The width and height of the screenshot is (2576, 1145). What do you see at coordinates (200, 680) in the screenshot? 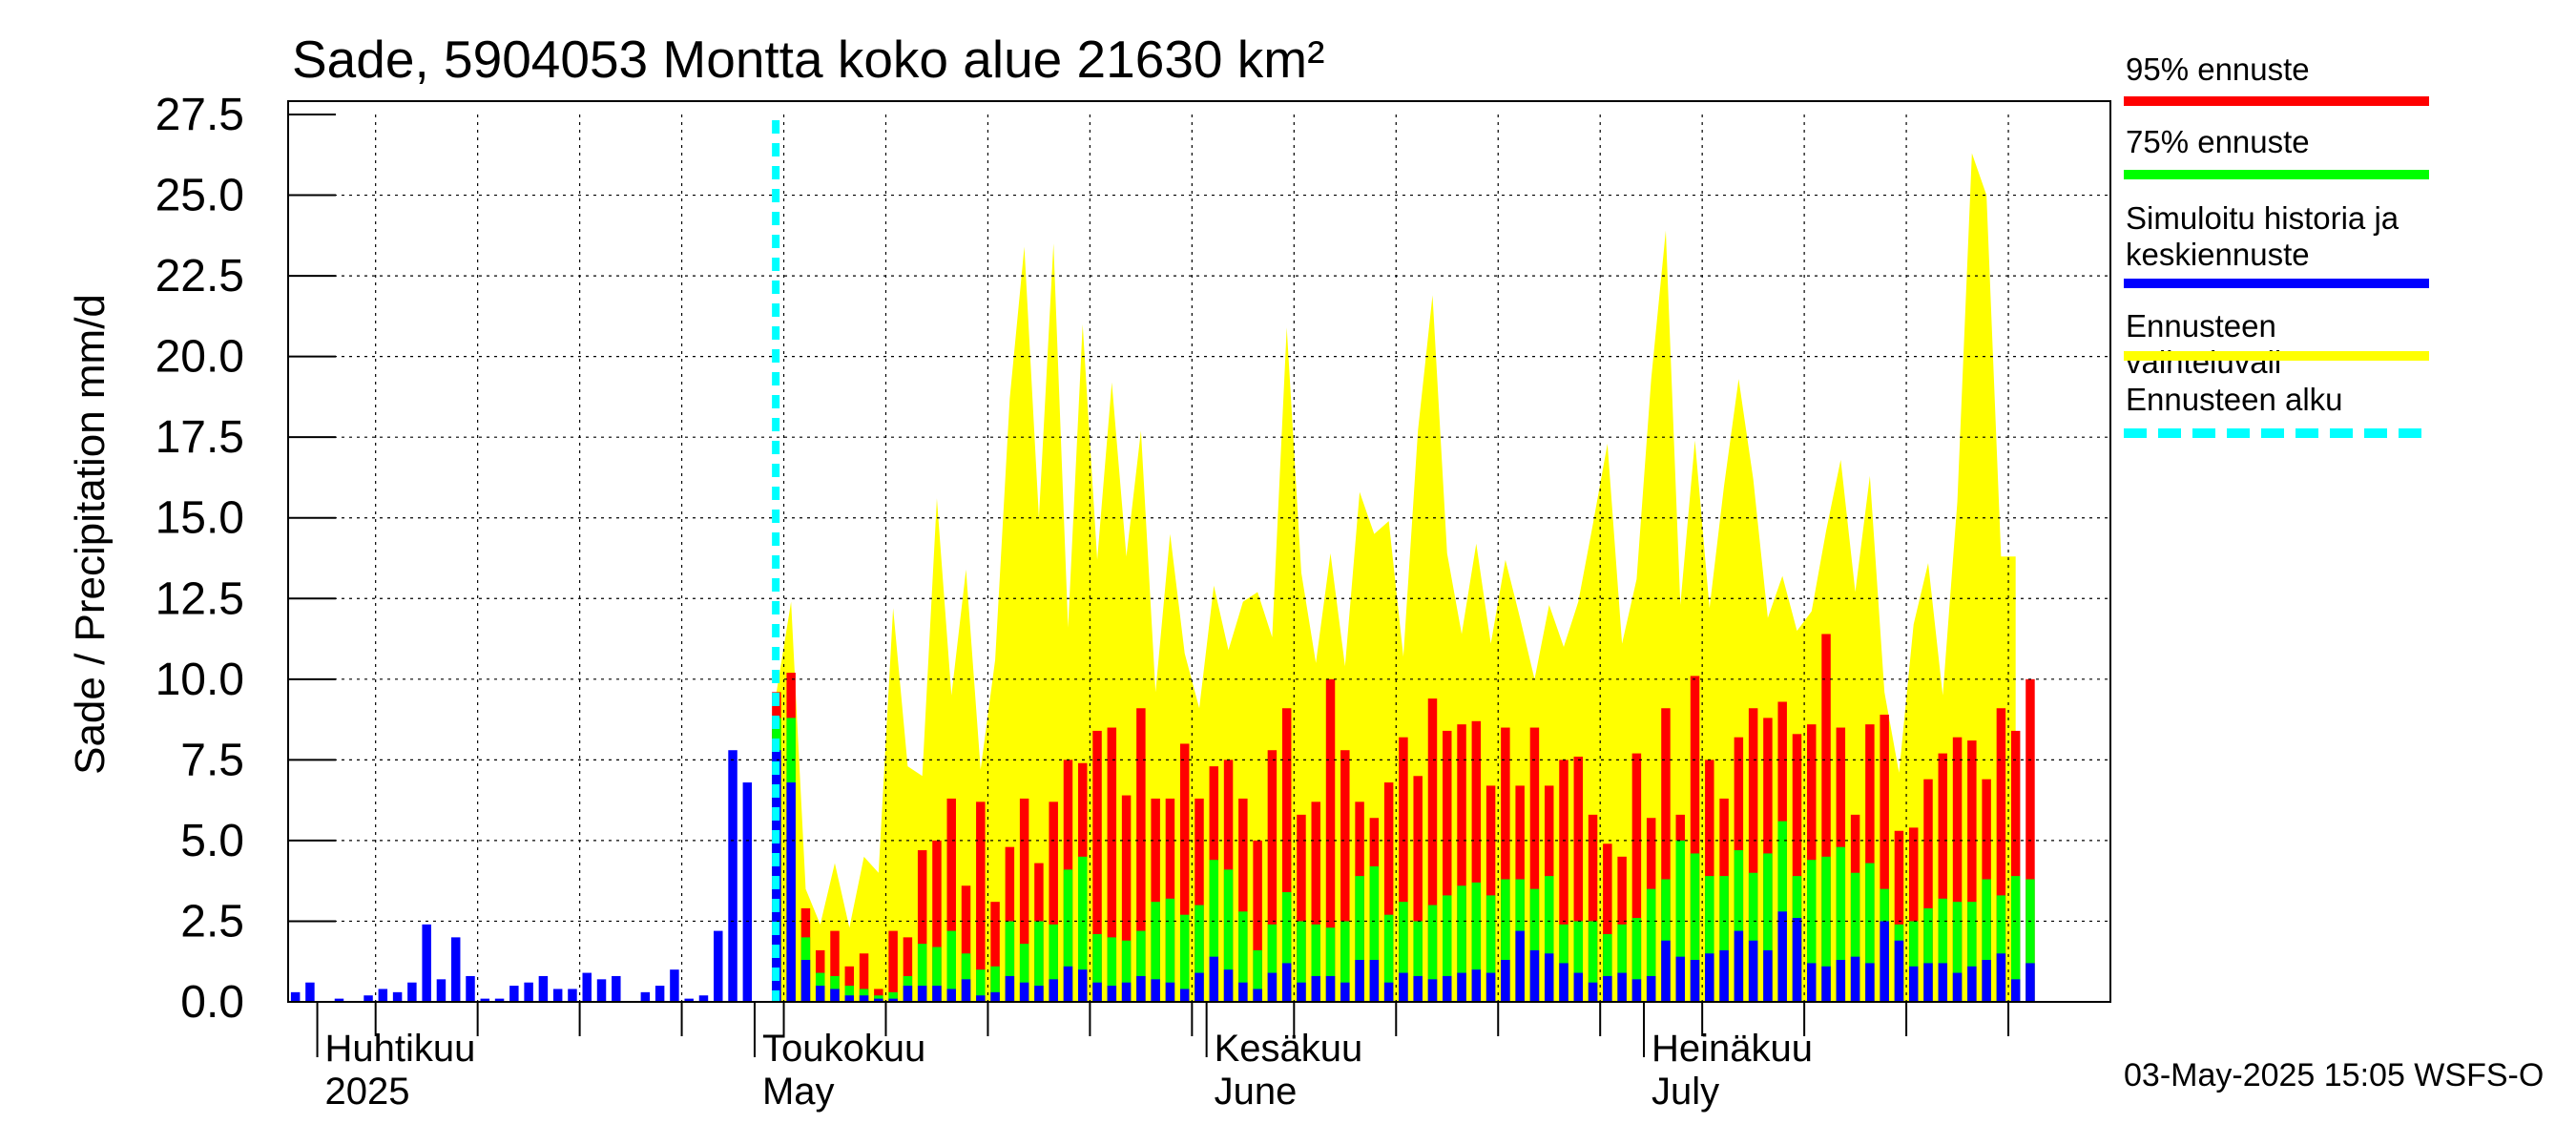
I see `y-tick-label: 10.0` at bounding box center [200, 680].